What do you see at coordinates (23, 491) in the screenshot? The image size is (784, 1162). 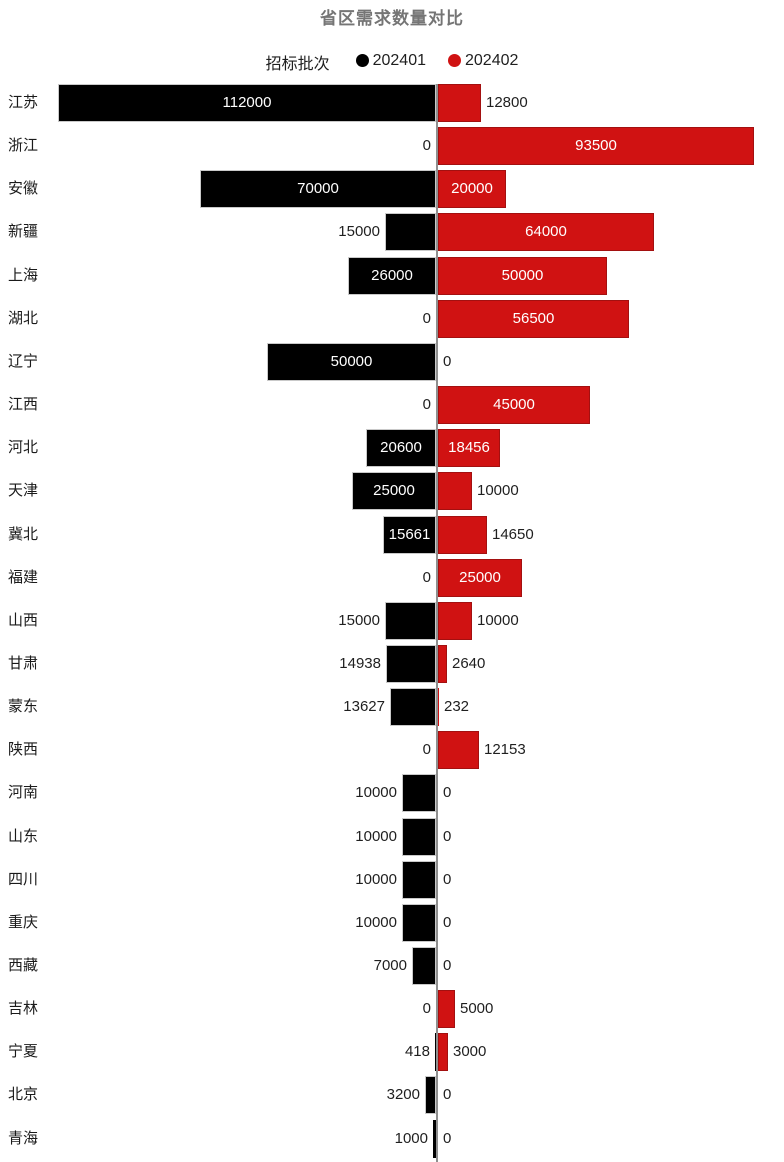 I see `category-label: 天津` at bounding box center [23, 491].